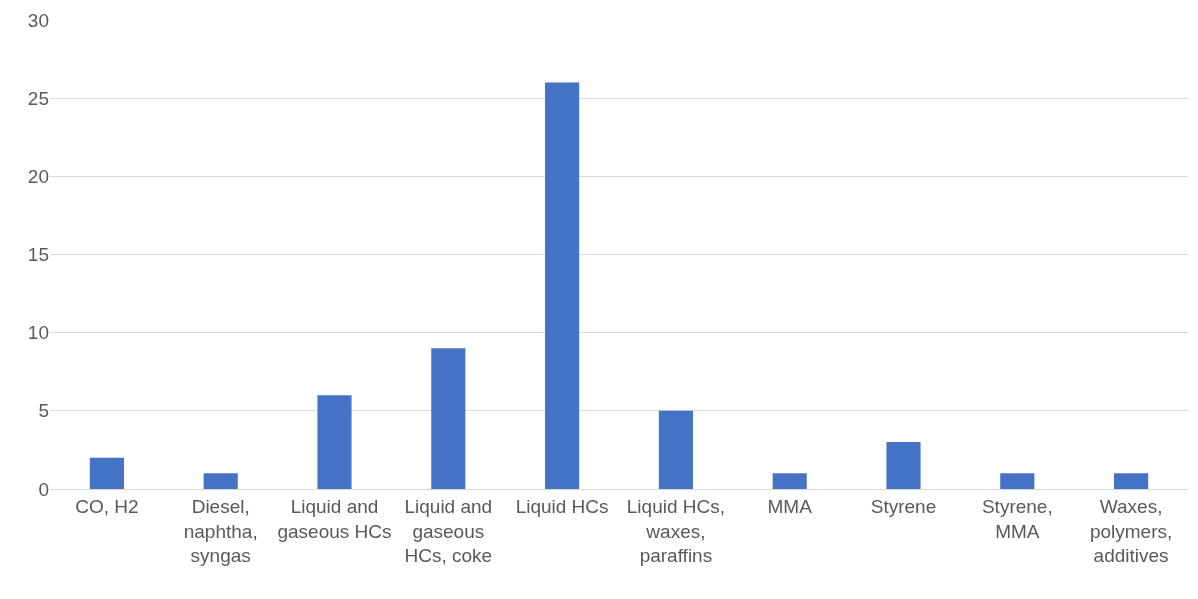  I want to click on x-tick-label: Liquid HCs, waxes, paraffins, so click(676, 531).